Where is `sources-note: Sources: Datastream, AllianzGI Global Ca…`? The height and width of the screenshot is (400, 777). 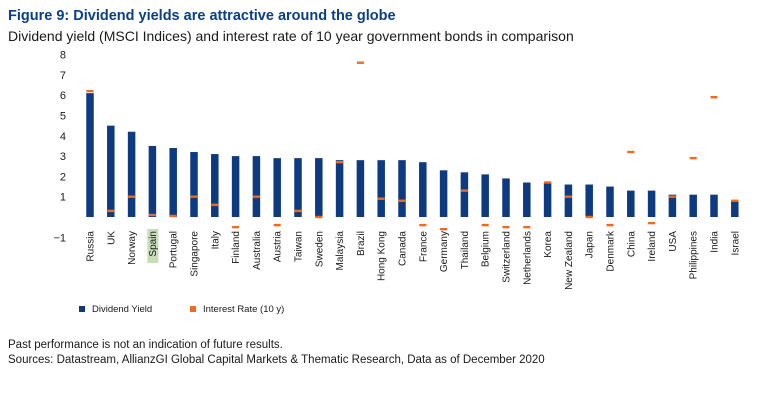
sources-note: Sources: Datastream, AllianzGI Global Ca… is located at coordinates (276, 360).